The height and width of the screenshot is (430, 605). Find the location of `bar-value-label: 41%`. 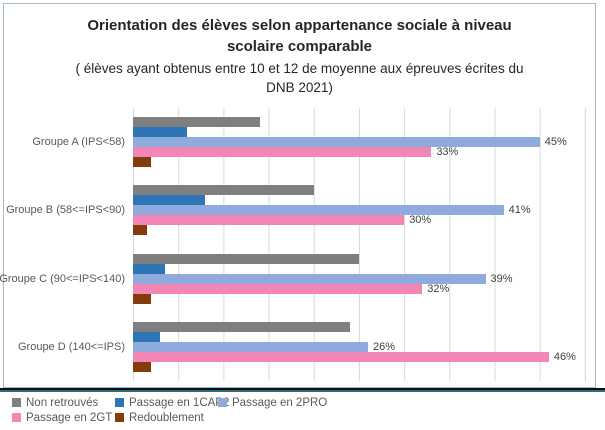

bar-value-label: 41% is located at coordinates (519, 210).